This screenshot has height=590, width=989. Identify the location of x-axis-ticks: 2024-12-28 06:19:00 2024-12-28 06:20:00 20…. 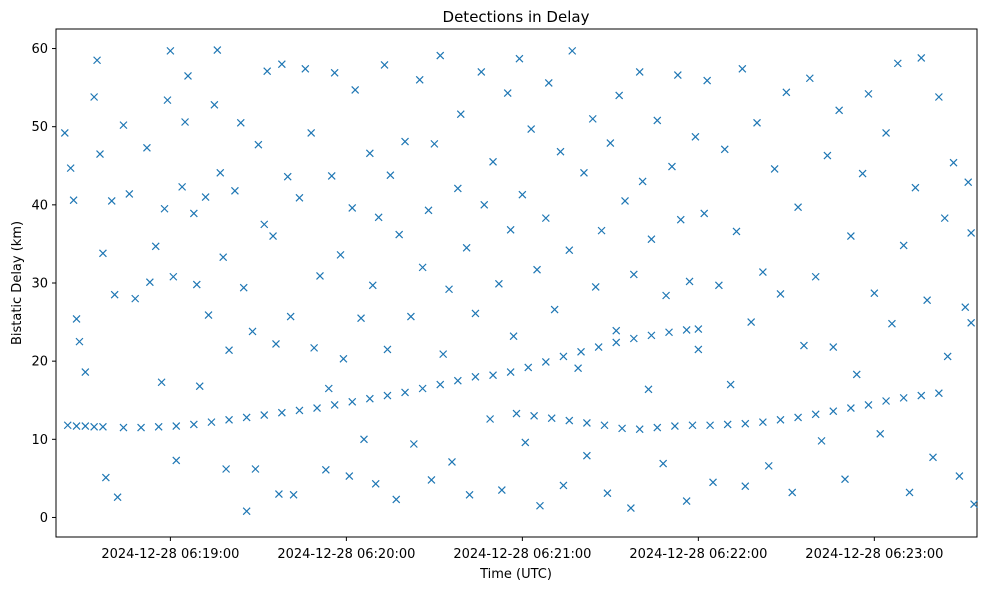
(522, 549).